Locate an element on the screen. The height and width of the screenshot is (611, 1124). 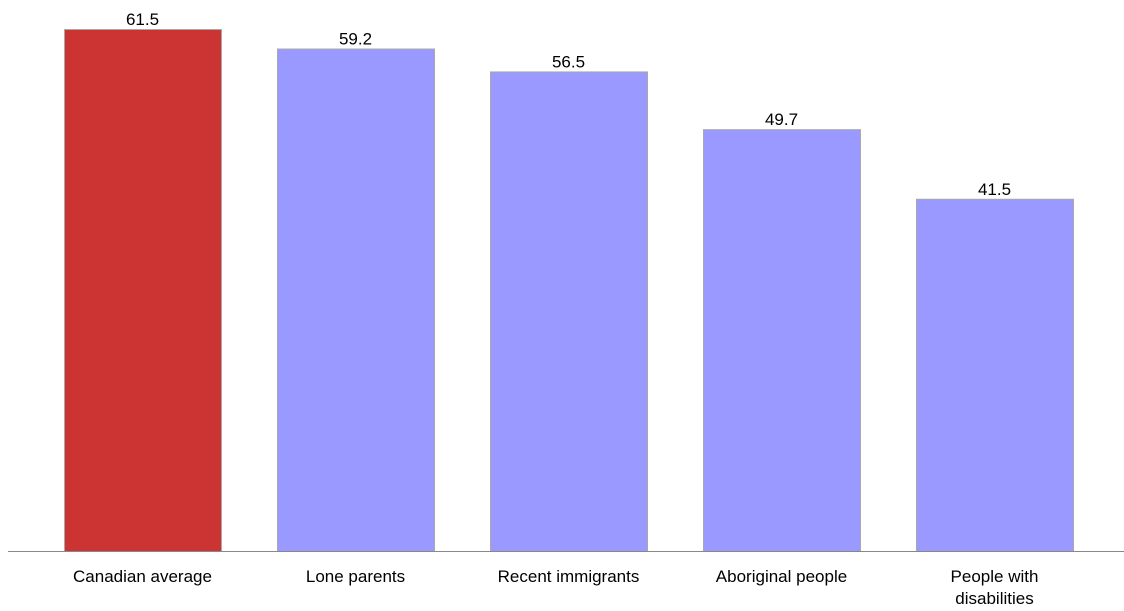
category-label-line: disabilities is located at coordinates (994, 598).